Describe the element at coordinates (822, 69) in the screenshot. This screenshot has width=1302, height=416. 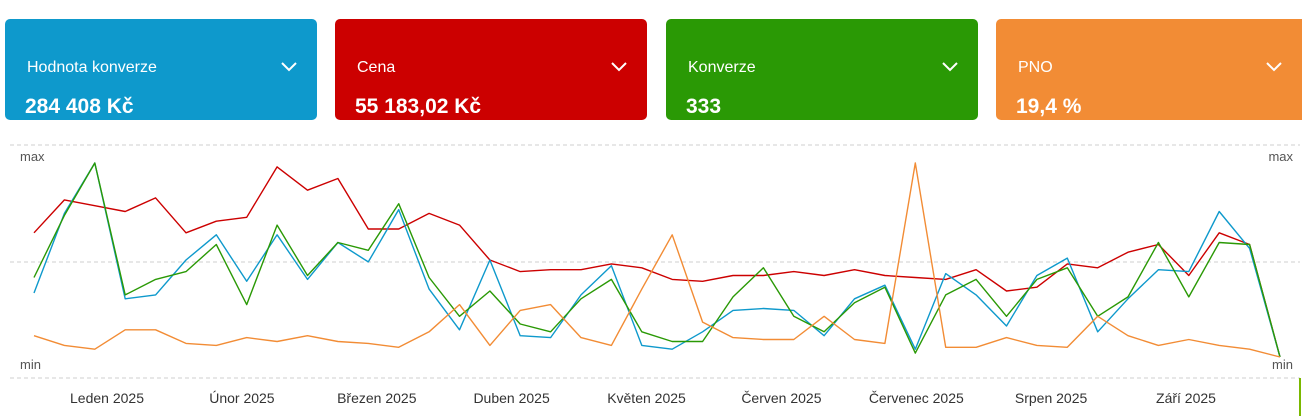
I see `card-konverze: Konverze 333` at that location.